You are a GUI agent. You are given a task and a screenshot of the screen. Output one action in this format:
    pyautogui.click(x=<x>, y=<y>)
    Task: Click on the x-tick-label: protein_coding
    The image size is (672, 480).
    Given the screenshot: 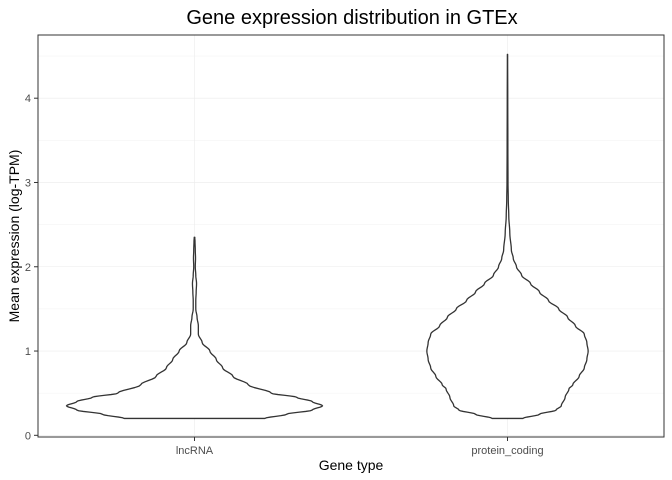 What is the action you would take?
    pyautogui.click(x=507, y=451)
    